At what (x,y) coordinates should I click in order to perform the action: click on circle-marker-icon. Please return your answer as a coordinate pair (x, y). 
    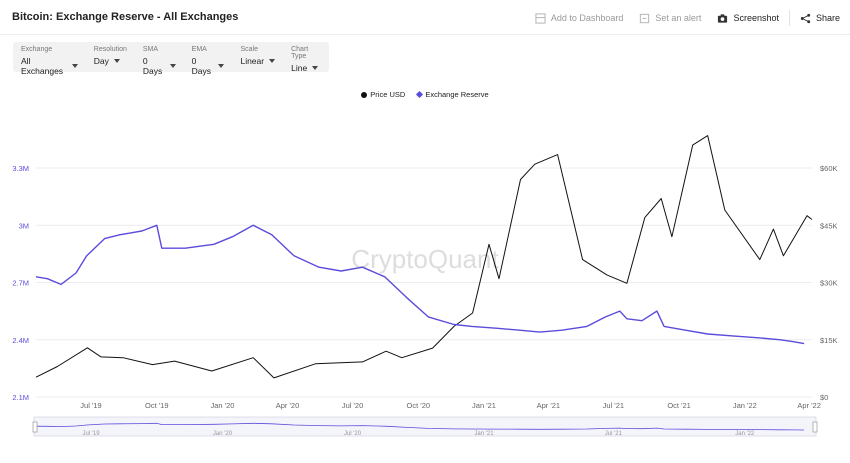
    Looking at the image, I should click on (364, 94).